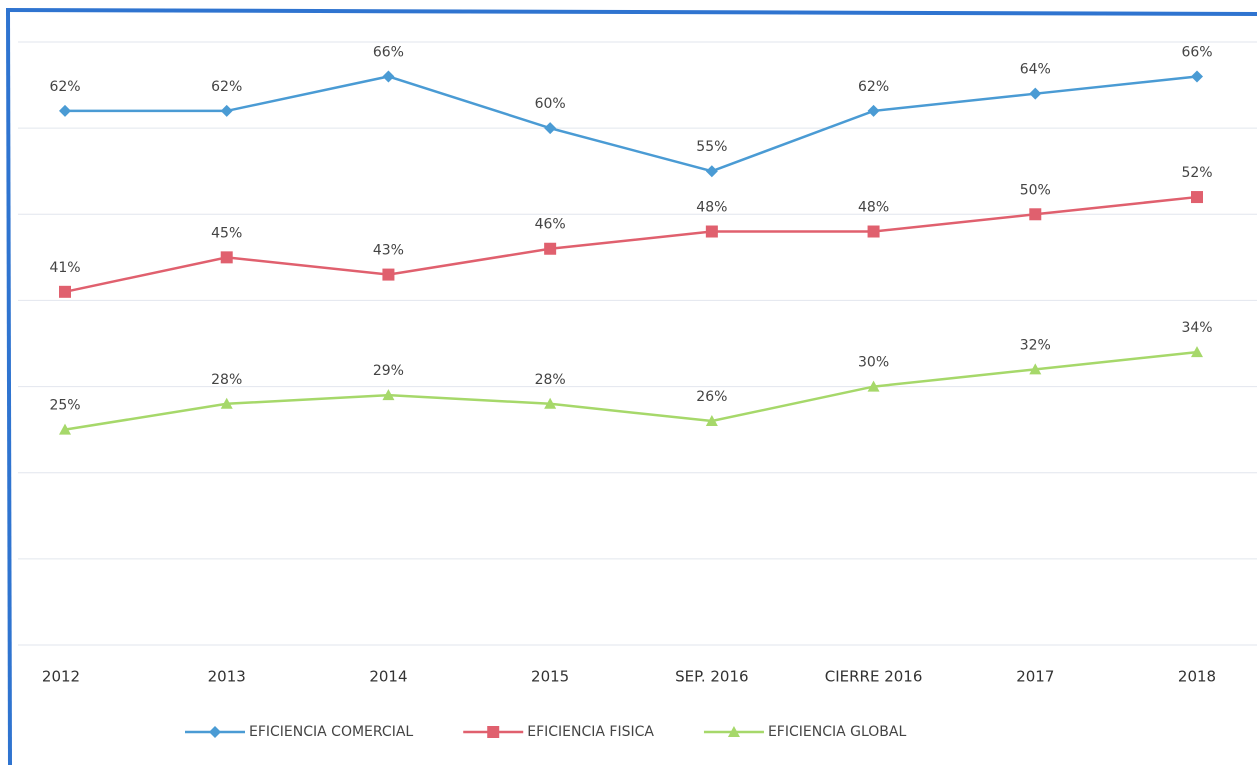  I want to click on data-label: 46%, so click(550, 225).